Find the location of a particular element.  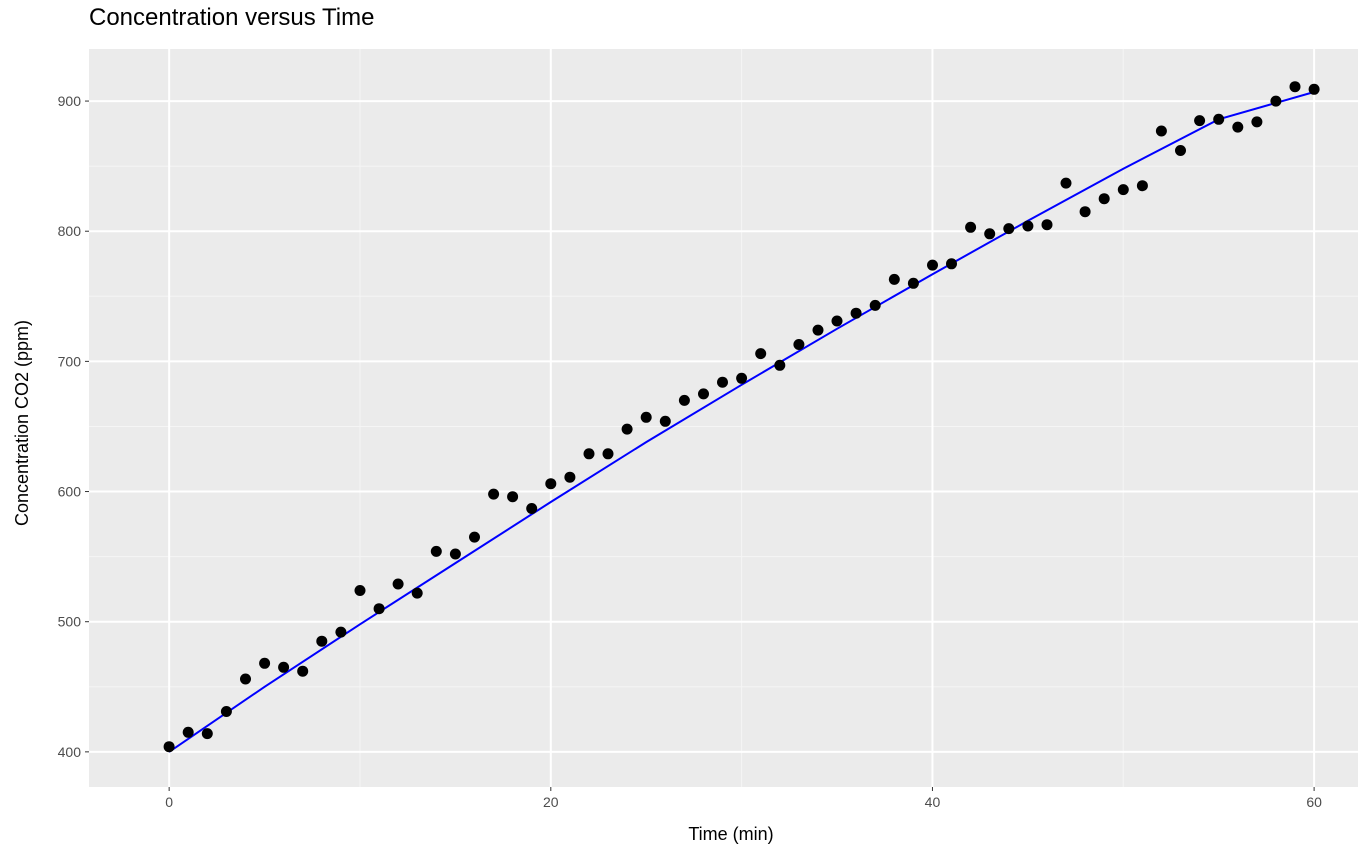

y-tick-label: 900 is located at coordinates (70, 101).